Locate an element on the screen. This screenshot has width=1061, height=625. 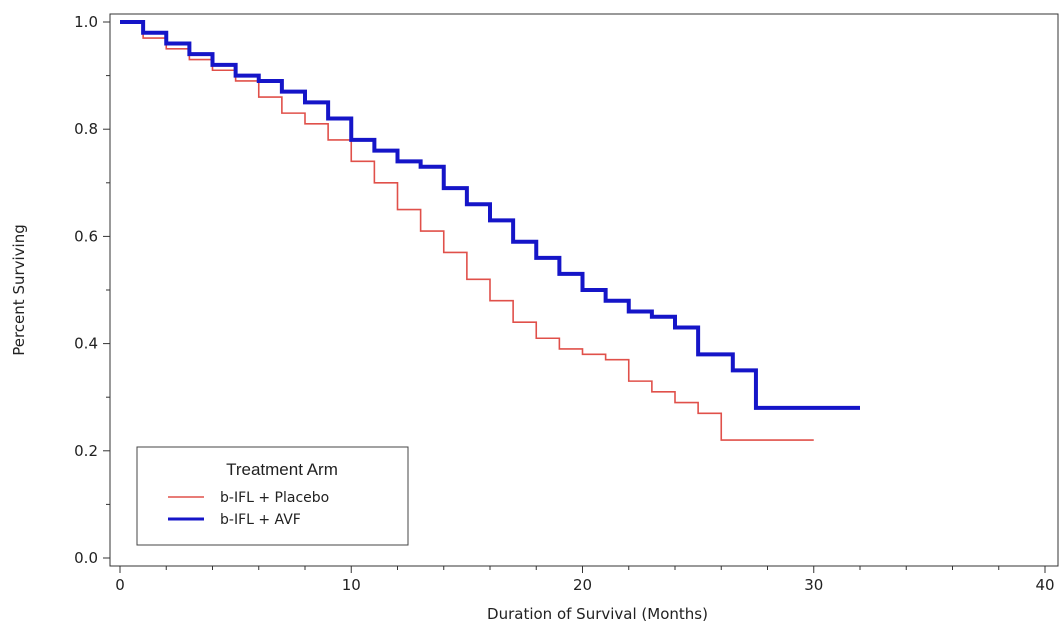
legend-label-placebo: b-IFL + Placebo is located at coordinates (274, 498).